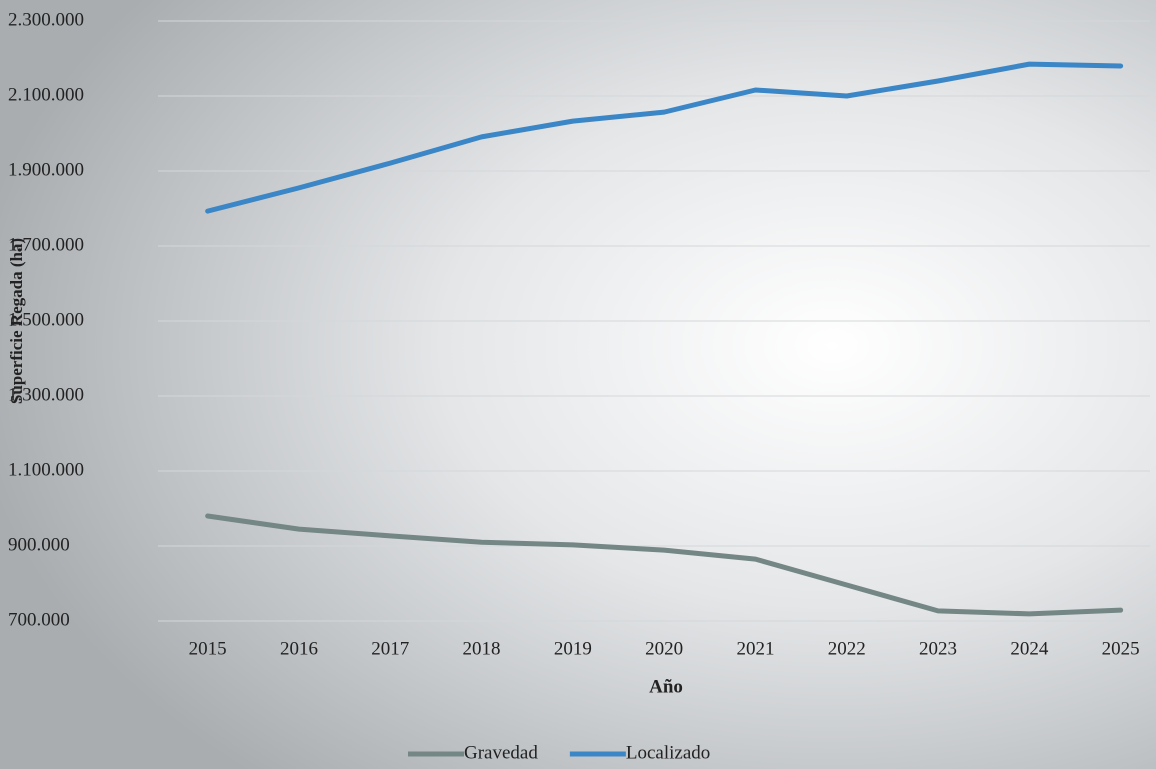 The width and height of the screenshot is (1156, 769). Describe the element at coordinates (208, 648) in the screenshot. I see `x-tick-label: 2015` at that location.